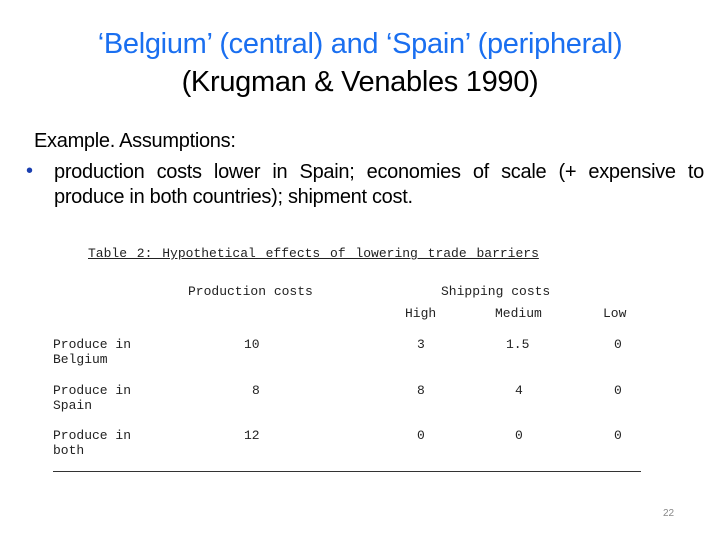 Image resolution: width=720 pixels, height=540 pixels. Describe the element at coordinates (518, 313) in the screenshot. I see `column-header-medium: Medium` at that location.